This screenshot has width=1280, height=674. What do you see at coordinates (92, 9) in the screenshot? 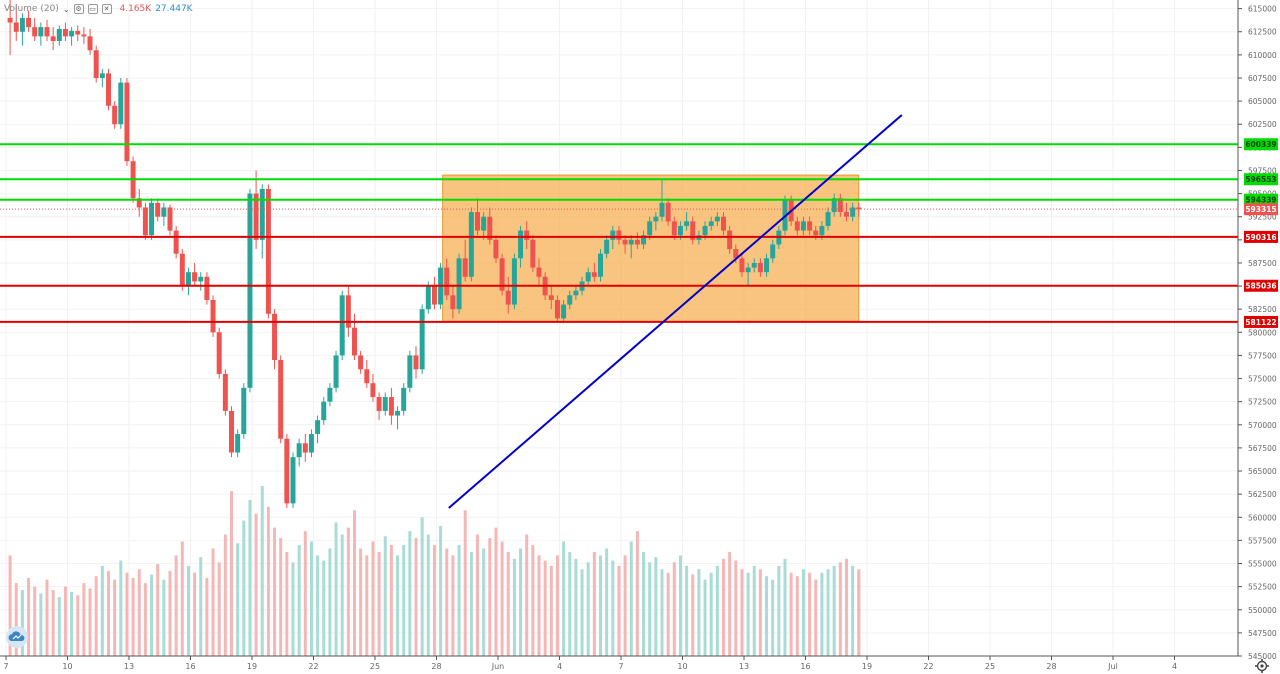
I see `format-icon: ▭` at bounding box center [92, 9].